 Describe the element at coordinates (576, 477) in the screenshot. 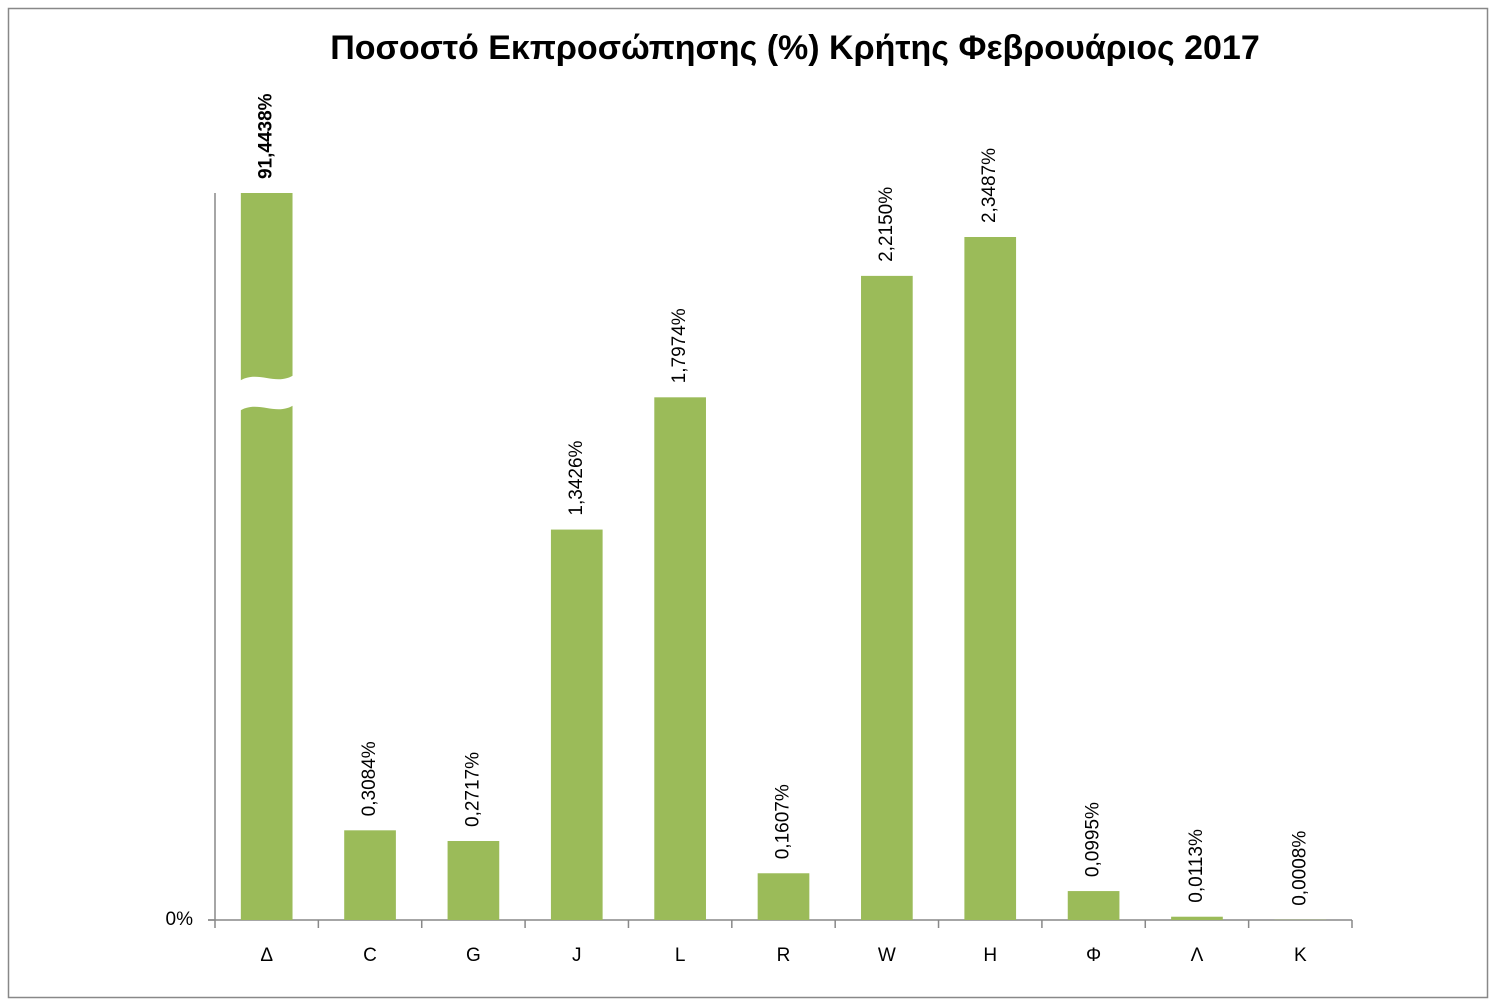

I see `value-label: 1,3426%` at that location.